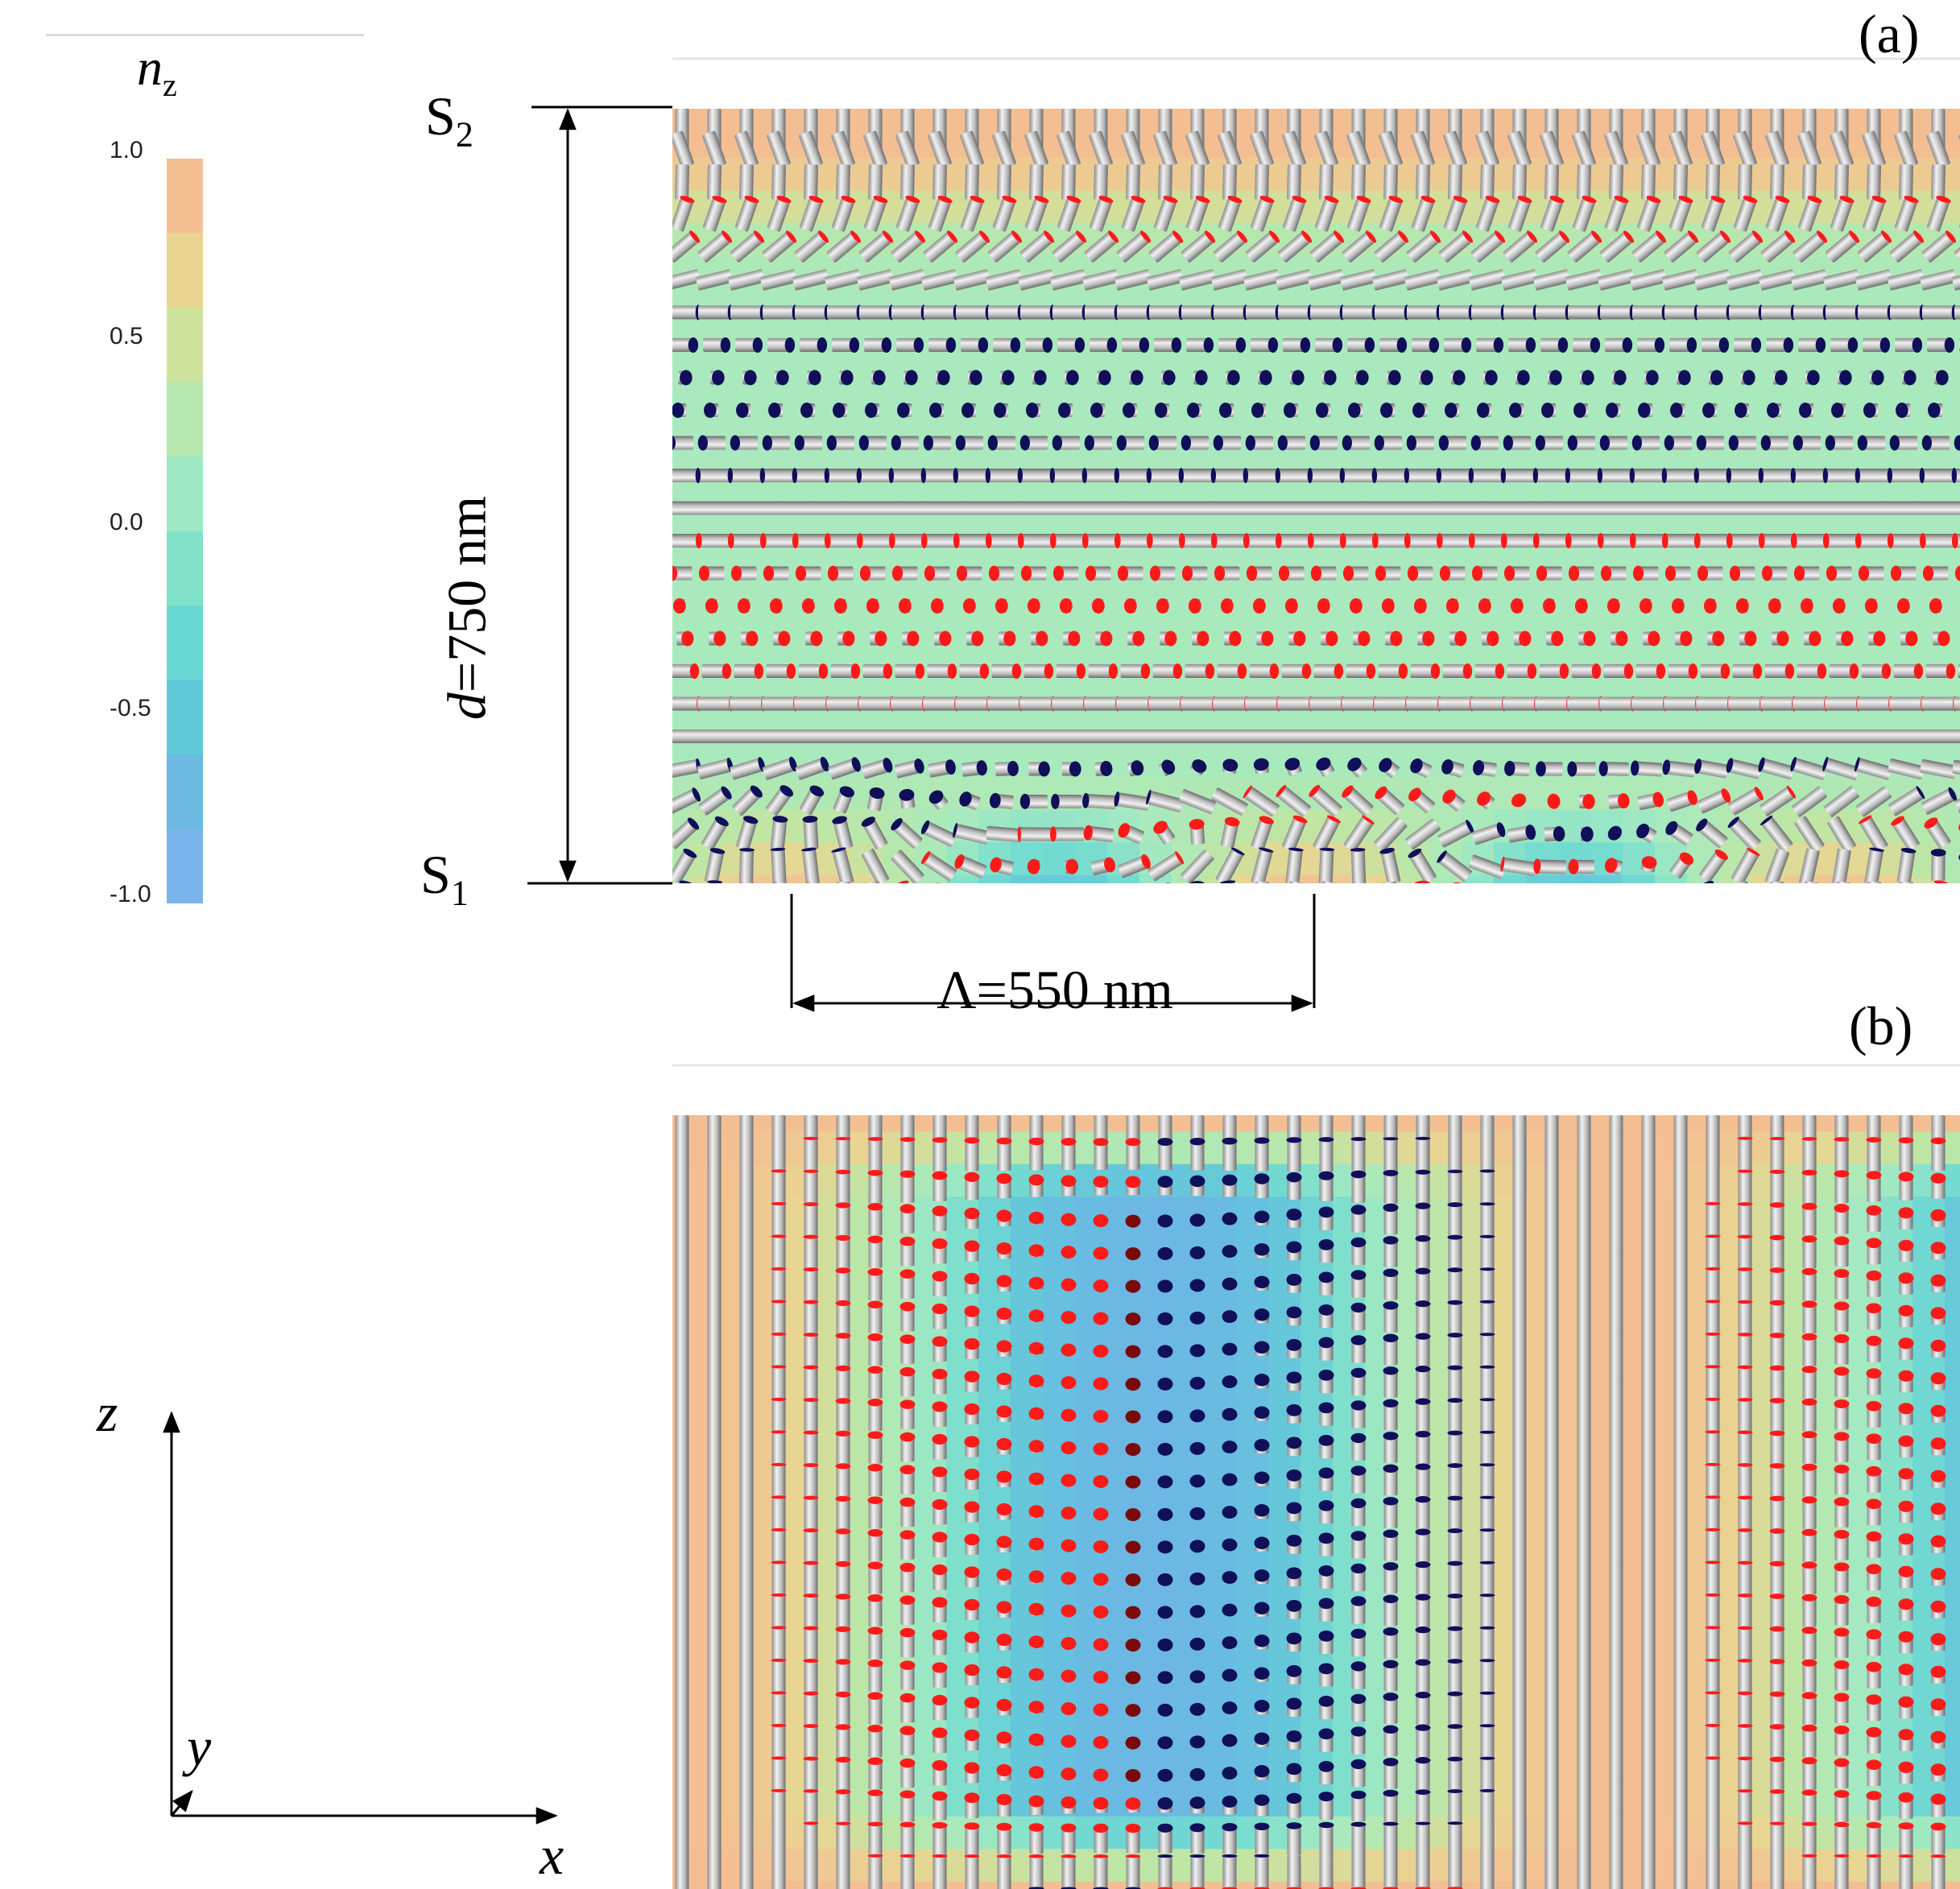 Image resolution: width=1960 pixels, height=1889 pixels. Describe the element at coordinates (1952, 1181) in the screenshot. I see `field-cell` at that location.